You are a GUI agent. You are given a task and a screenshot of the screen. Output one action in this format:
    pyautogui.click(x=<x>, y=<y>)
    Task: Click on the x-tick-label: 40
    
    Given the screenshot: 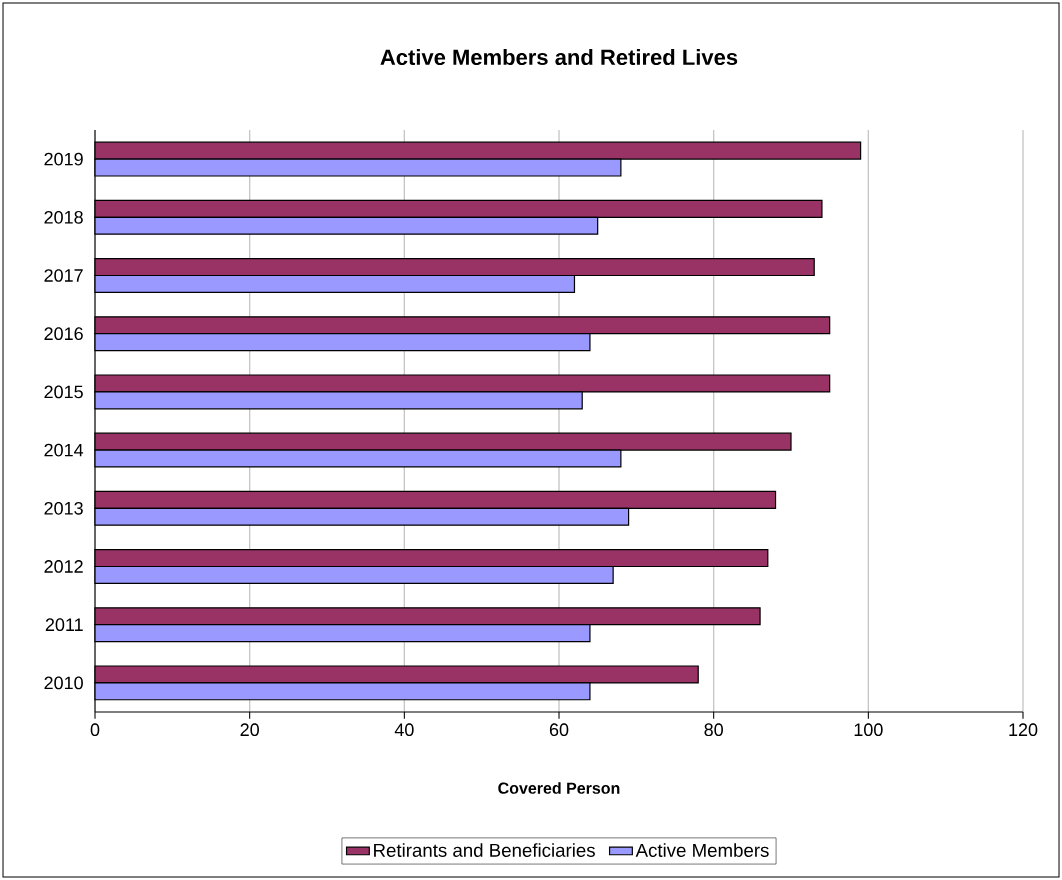 What is the action you would take?
    pyautogui.click(x=404, y=730)
    